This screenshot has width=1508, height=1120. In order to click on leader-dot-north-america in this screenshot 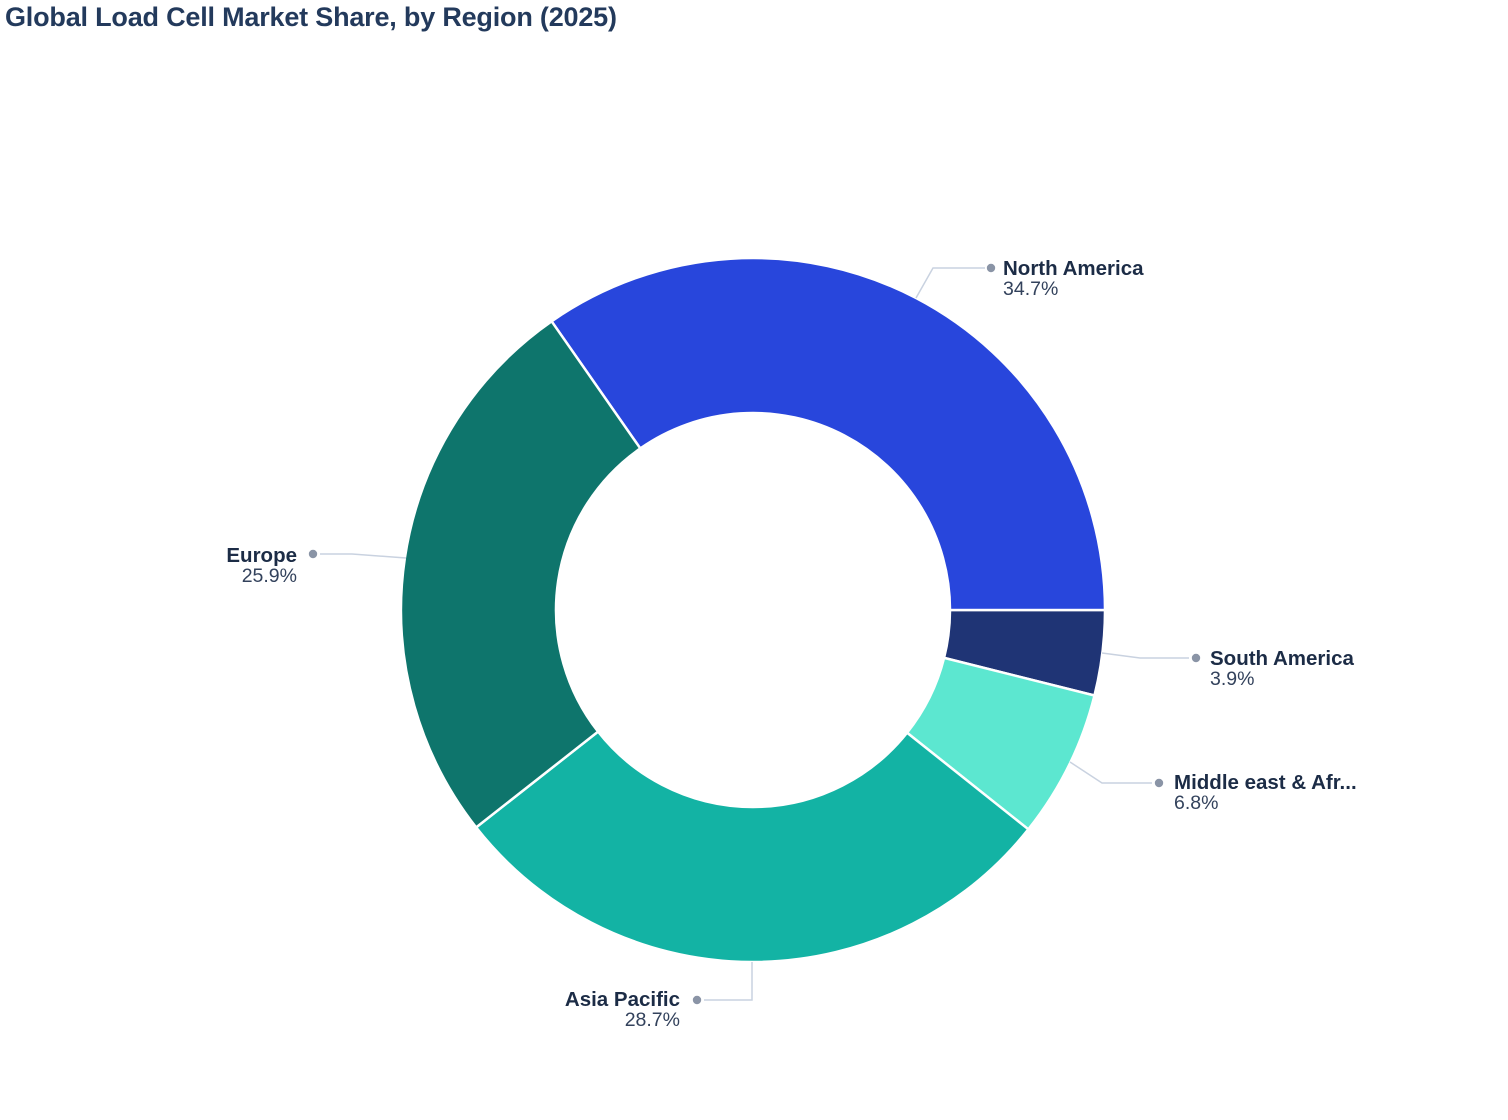, I will do `click(991, 268)`.